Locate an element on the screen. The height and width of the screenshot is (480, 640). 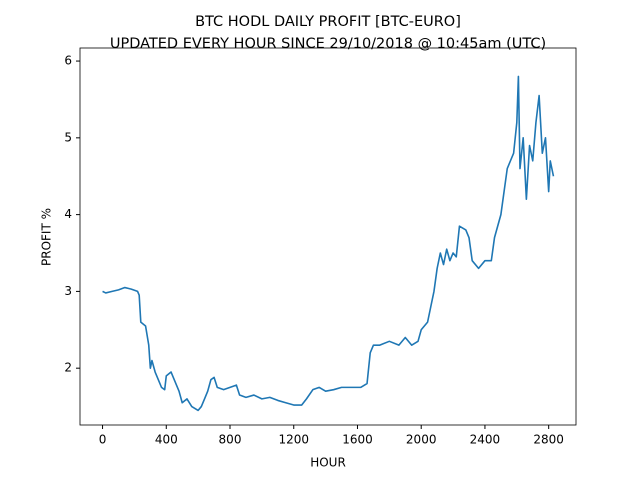
x-tick-label: 1200 is located at coordinates (293, 440).